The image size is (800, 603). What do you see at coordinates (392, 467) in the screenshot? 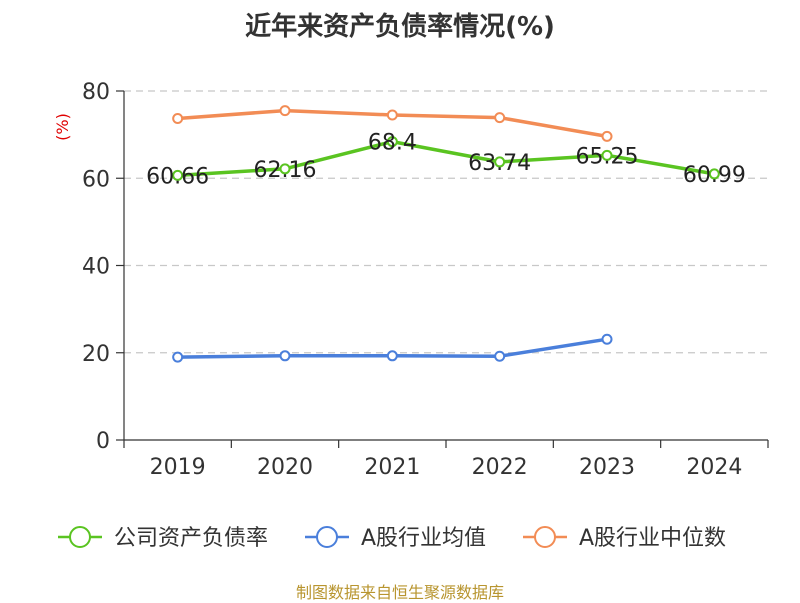
I see `x-tick-label: 2021` at bounding box center [392, 467].